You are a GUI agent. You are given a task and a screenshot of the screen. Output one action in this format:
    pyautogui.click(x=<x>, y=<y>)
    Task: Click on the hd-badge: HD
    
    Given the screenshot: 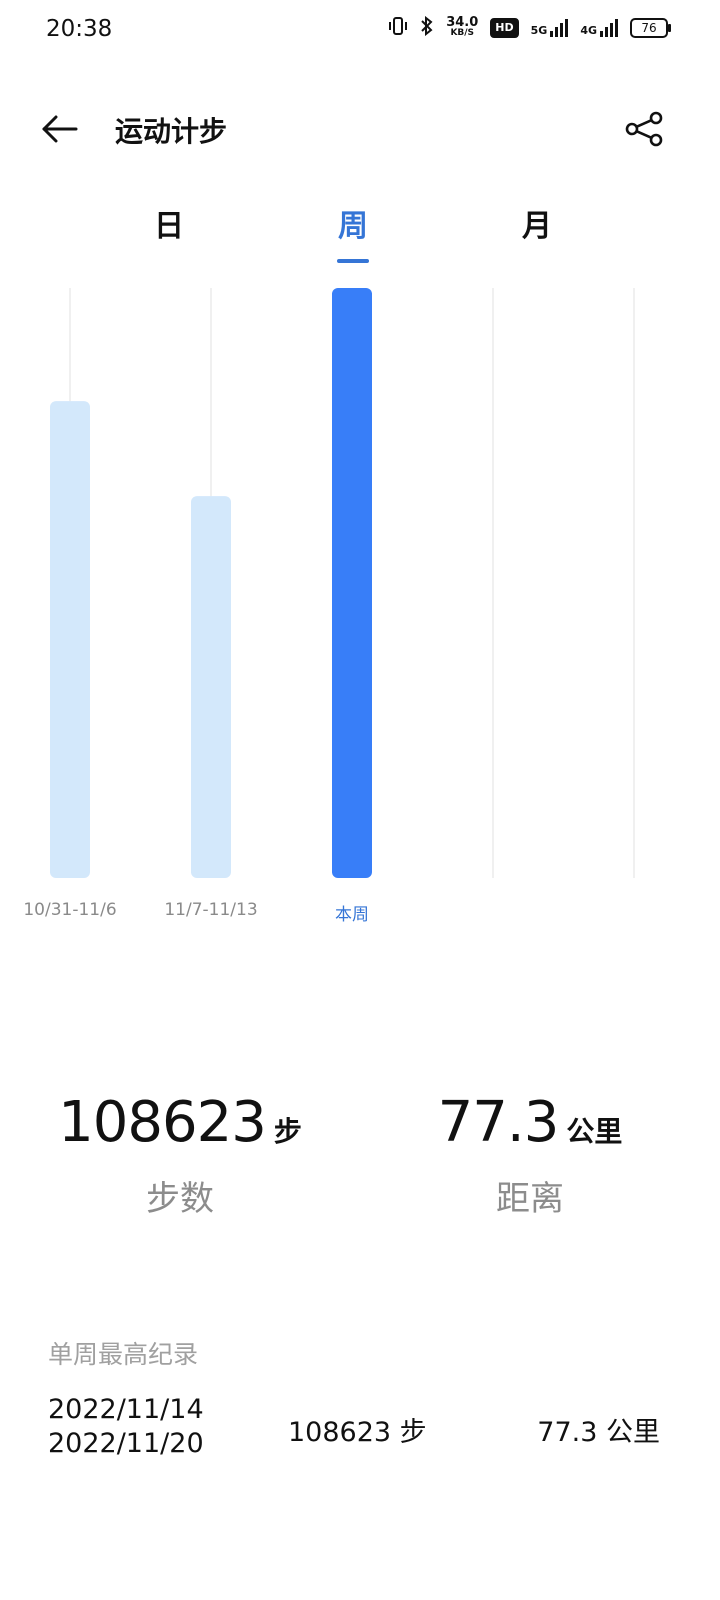 What is the action you would take?
    pyautogui.click(x=504, y=28)
    